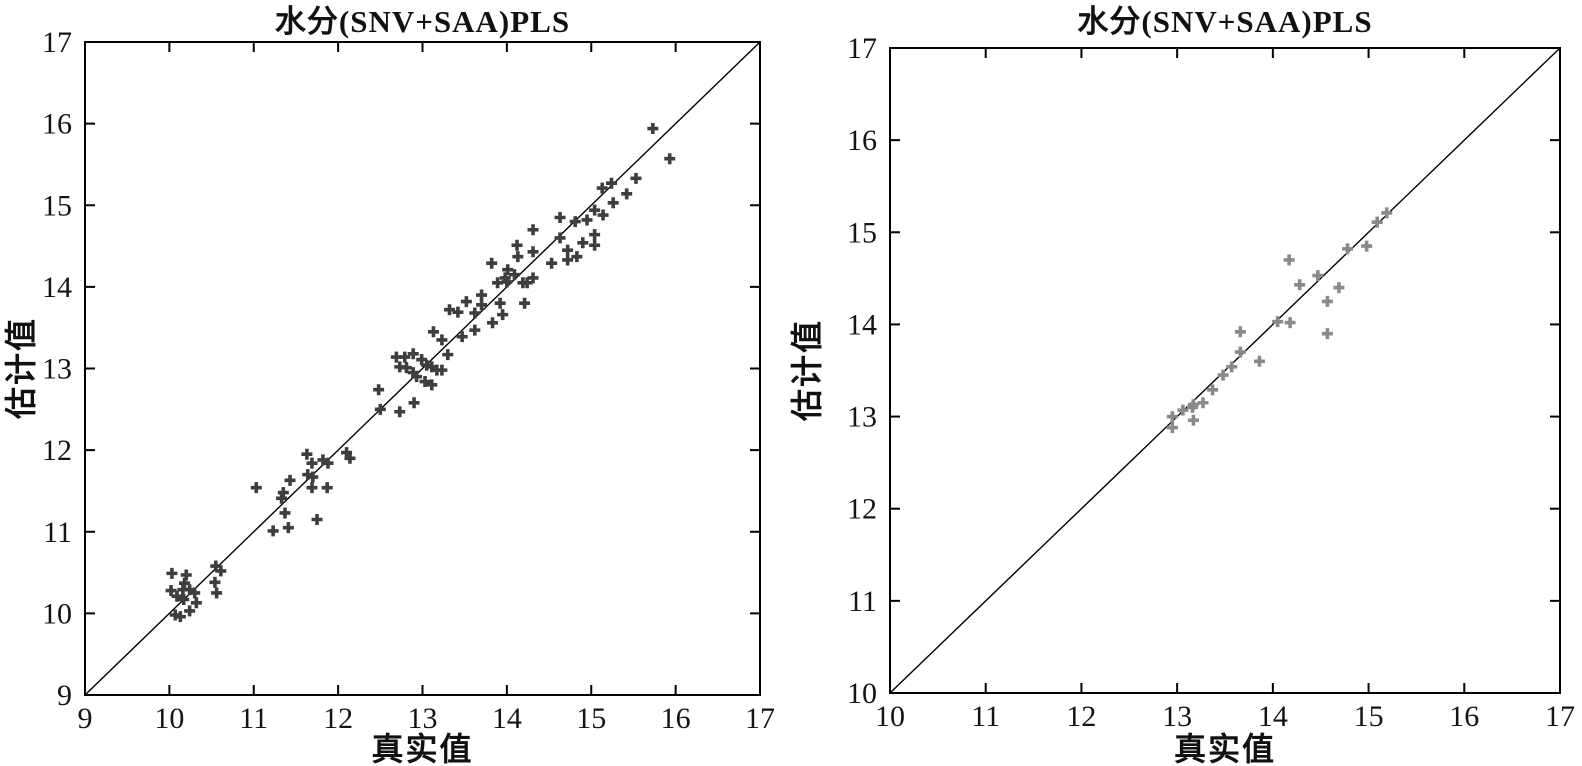  What do you see at coordinates (1369, 716) in the screenshot?
I see `right-plot-xtick-label: 15` at bounding box center [1369, 716].